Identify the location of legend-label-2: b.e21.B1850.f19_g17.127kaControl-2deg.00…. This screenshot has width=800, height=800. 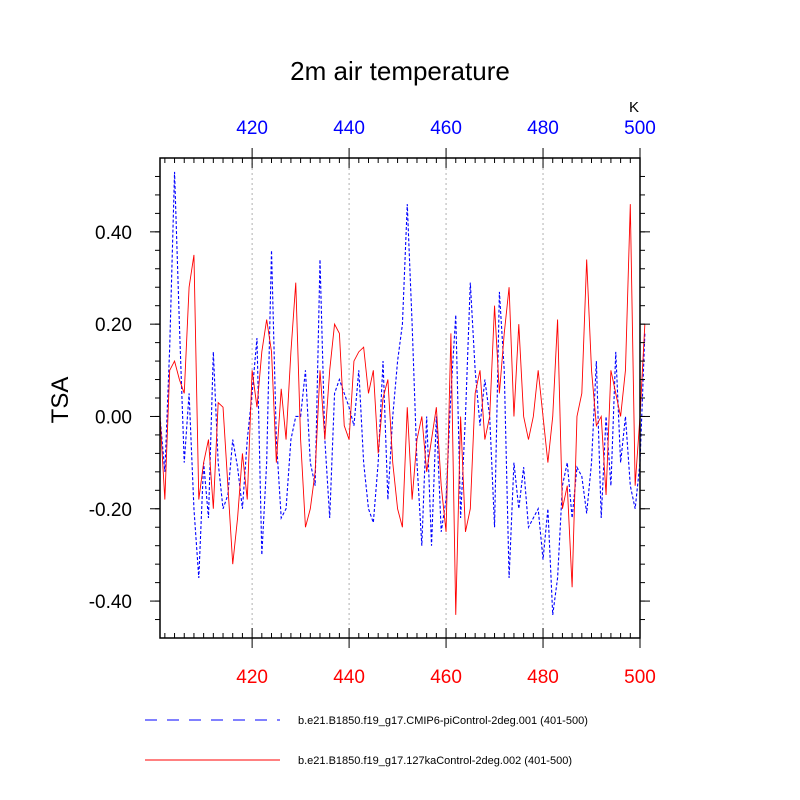
(435, 761).